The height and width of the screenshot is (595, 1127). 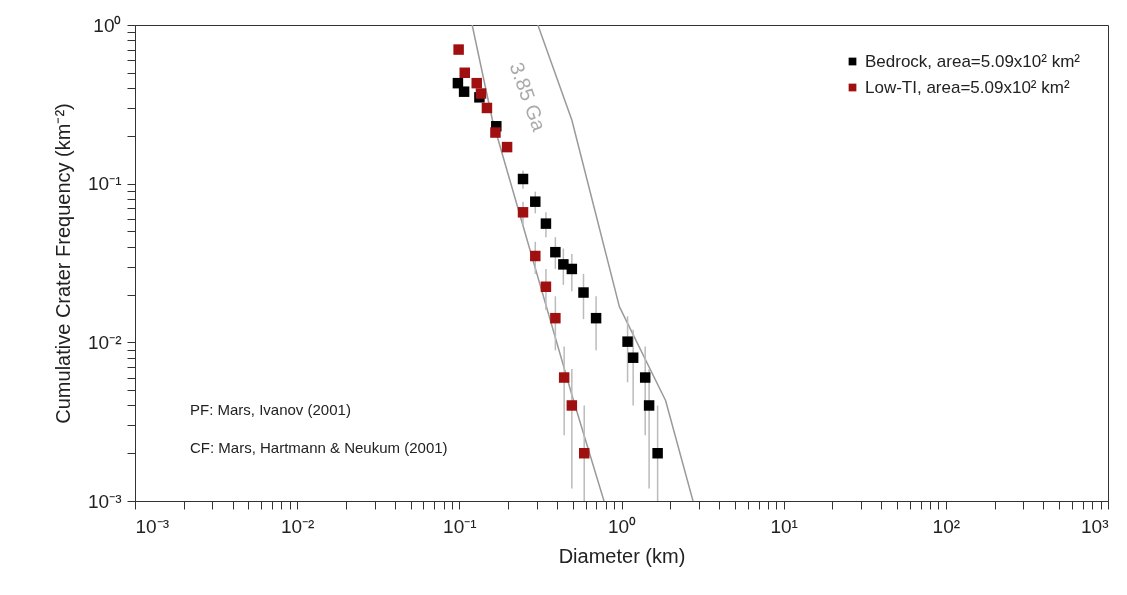 I want to click on y-tick-label: 10⁻², so click(x=105, y=342).